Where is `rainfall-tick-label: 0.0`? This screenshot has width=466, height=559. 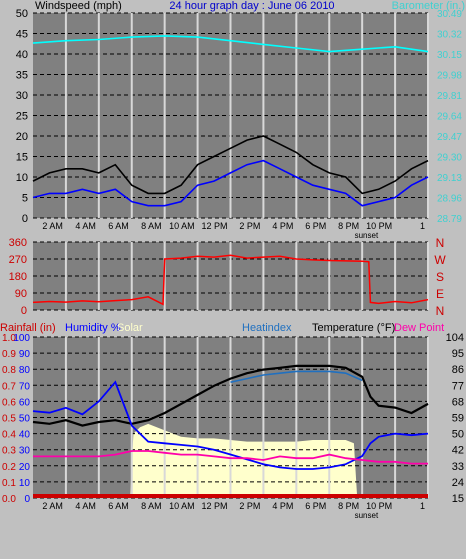 rainfall-tick-label: 0.0 is located at coordinates (9, 499).